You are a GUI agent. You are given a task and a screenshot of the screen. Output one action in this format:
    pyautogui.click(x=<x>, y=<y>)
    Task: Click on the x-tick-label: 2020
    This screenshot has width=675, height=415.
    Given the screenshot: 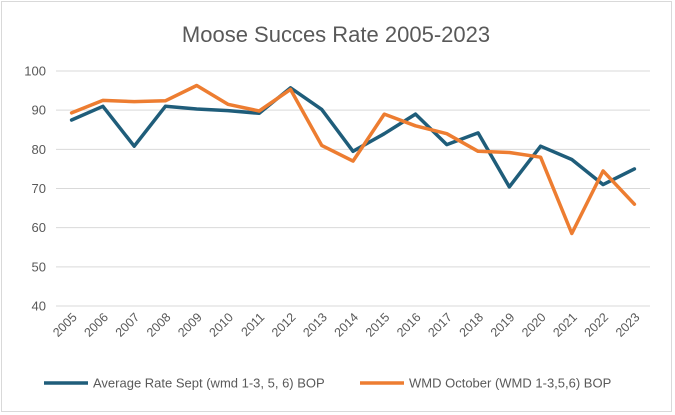 What is the action you would take?
    pyautogui.click(x=534, y=325)
    